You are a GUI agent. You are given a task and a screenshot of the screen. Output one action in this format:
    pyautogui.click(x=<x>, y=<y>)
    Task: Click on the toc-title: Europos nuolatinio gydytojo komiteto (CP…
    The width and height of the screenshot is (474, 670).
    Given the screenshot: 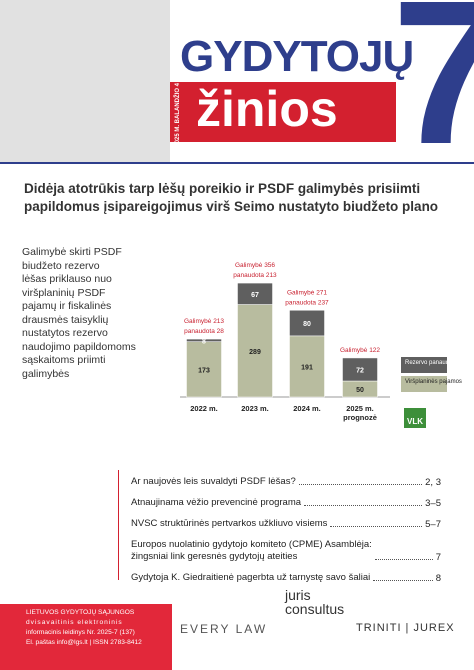 What is the action you would take?
    pyautogui.click(x=251, y=551)
    